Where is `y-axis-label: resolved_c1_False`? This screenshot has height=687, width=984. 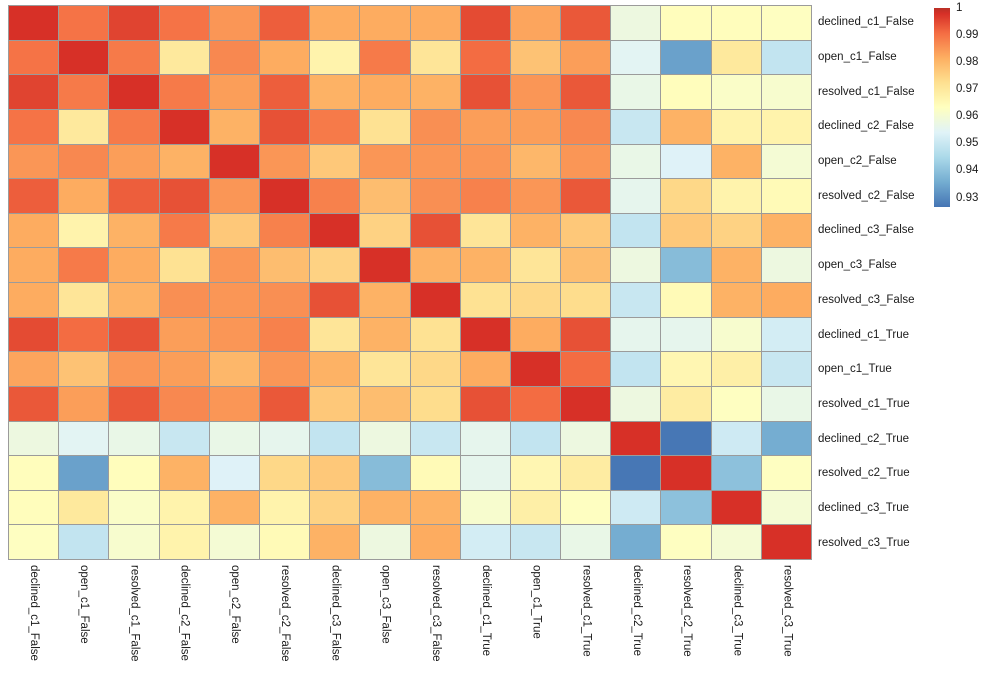 y-axis-label: resolved_c1_False is located at coordinates (866, 91).